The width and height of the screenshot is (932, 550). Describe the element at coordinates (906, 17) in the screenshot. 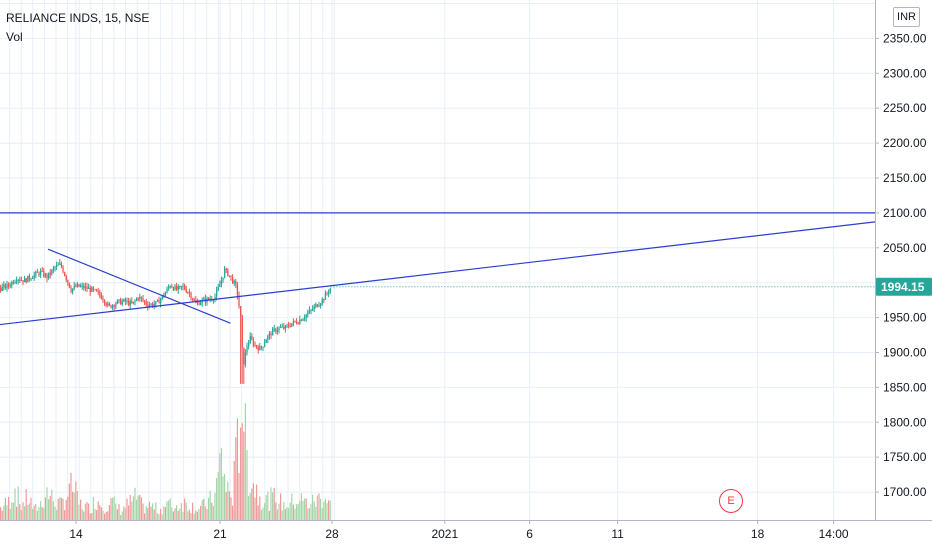

I see `currency-label: INR` at that location.